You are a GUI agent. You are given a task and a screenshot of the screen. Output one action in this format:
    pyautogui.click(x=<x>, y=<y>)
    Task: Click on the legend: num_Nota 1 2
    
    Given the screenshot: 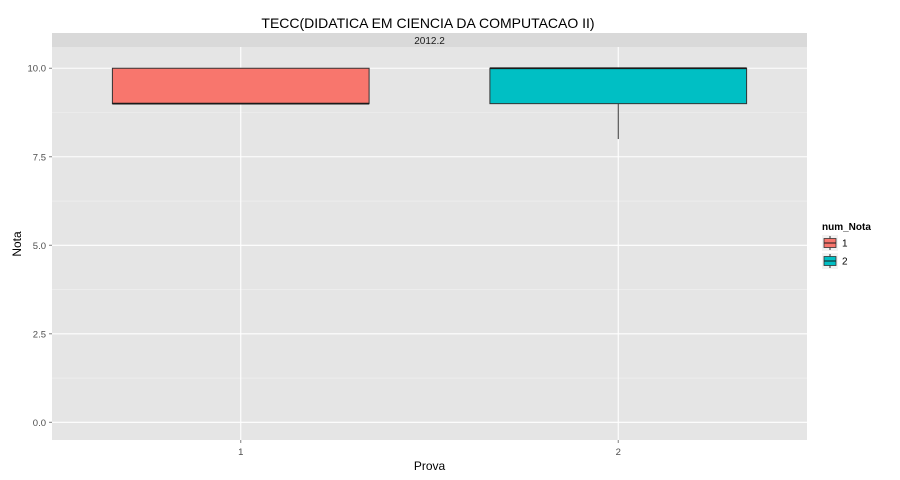 What is the action you would take?
    pyautogui.click(x=846, y=245)
    